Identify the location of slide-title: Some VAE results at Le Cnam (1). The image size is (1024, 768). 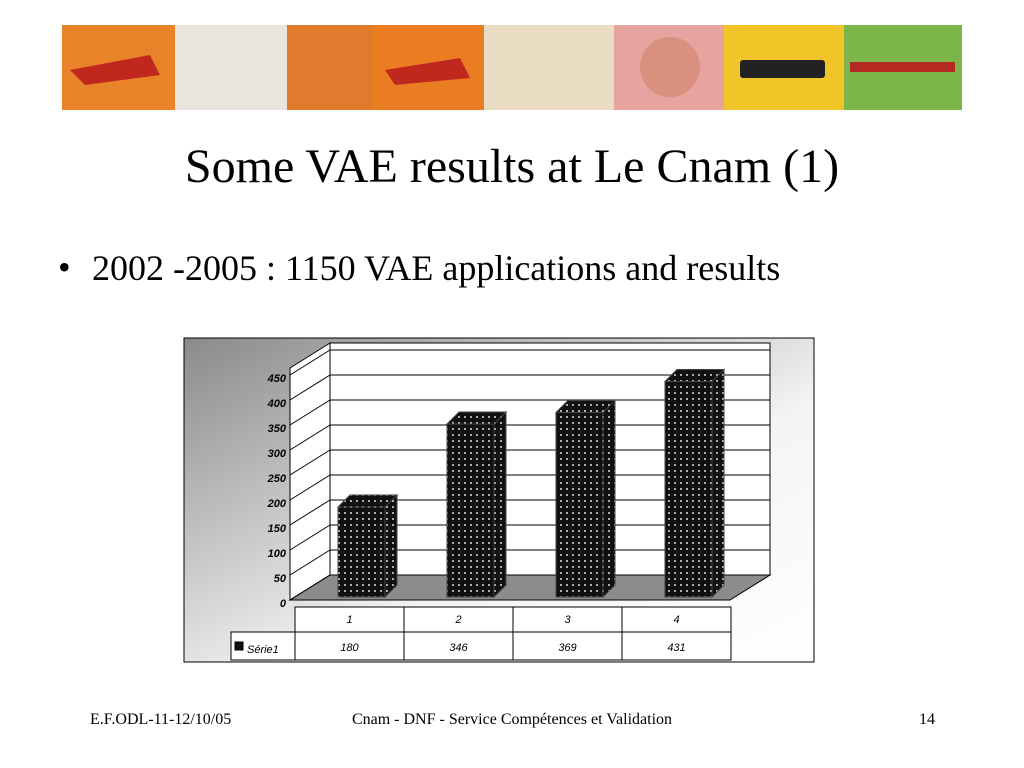
(512, 166).